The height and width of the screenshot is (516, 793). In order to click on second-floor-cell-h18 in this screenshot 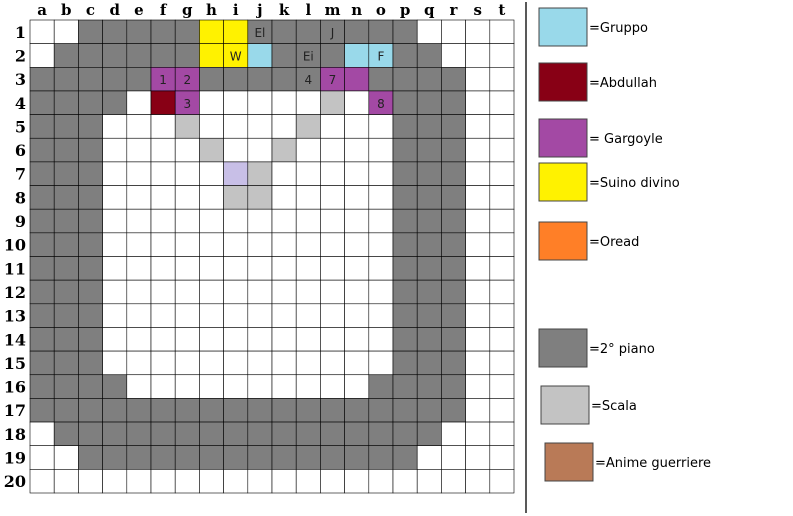, I will do `click(211, 433)`.